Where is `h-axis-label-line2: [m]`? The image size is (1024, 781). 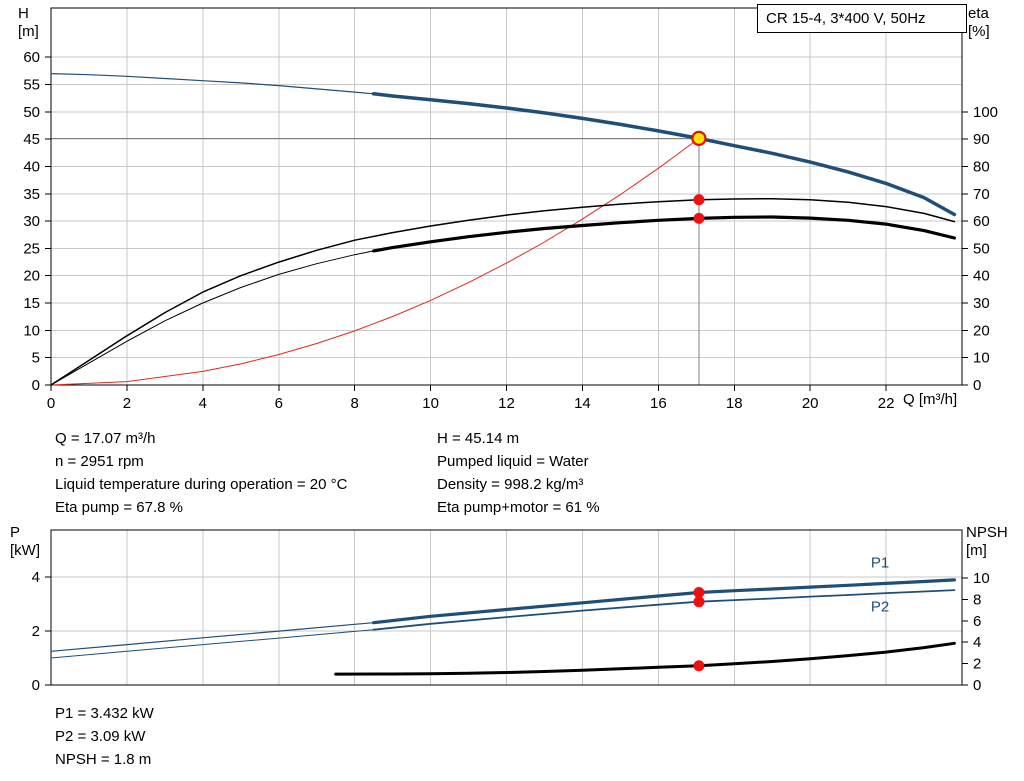 h-axis-label-line2: [m] is located at coordinates (28, 31).